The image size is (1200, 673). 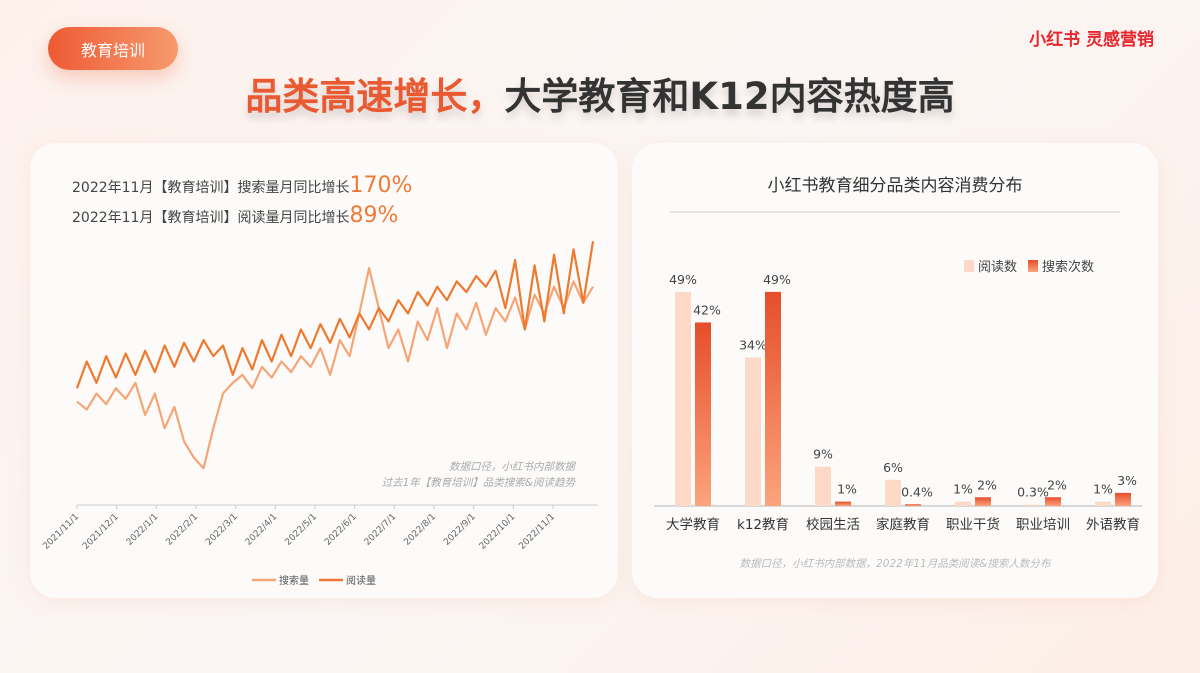 What do you see at coordinates (381, 530) in the screenshot?
I see `x-tick-label: 2022/7/1` at bounding box center [381, 530].